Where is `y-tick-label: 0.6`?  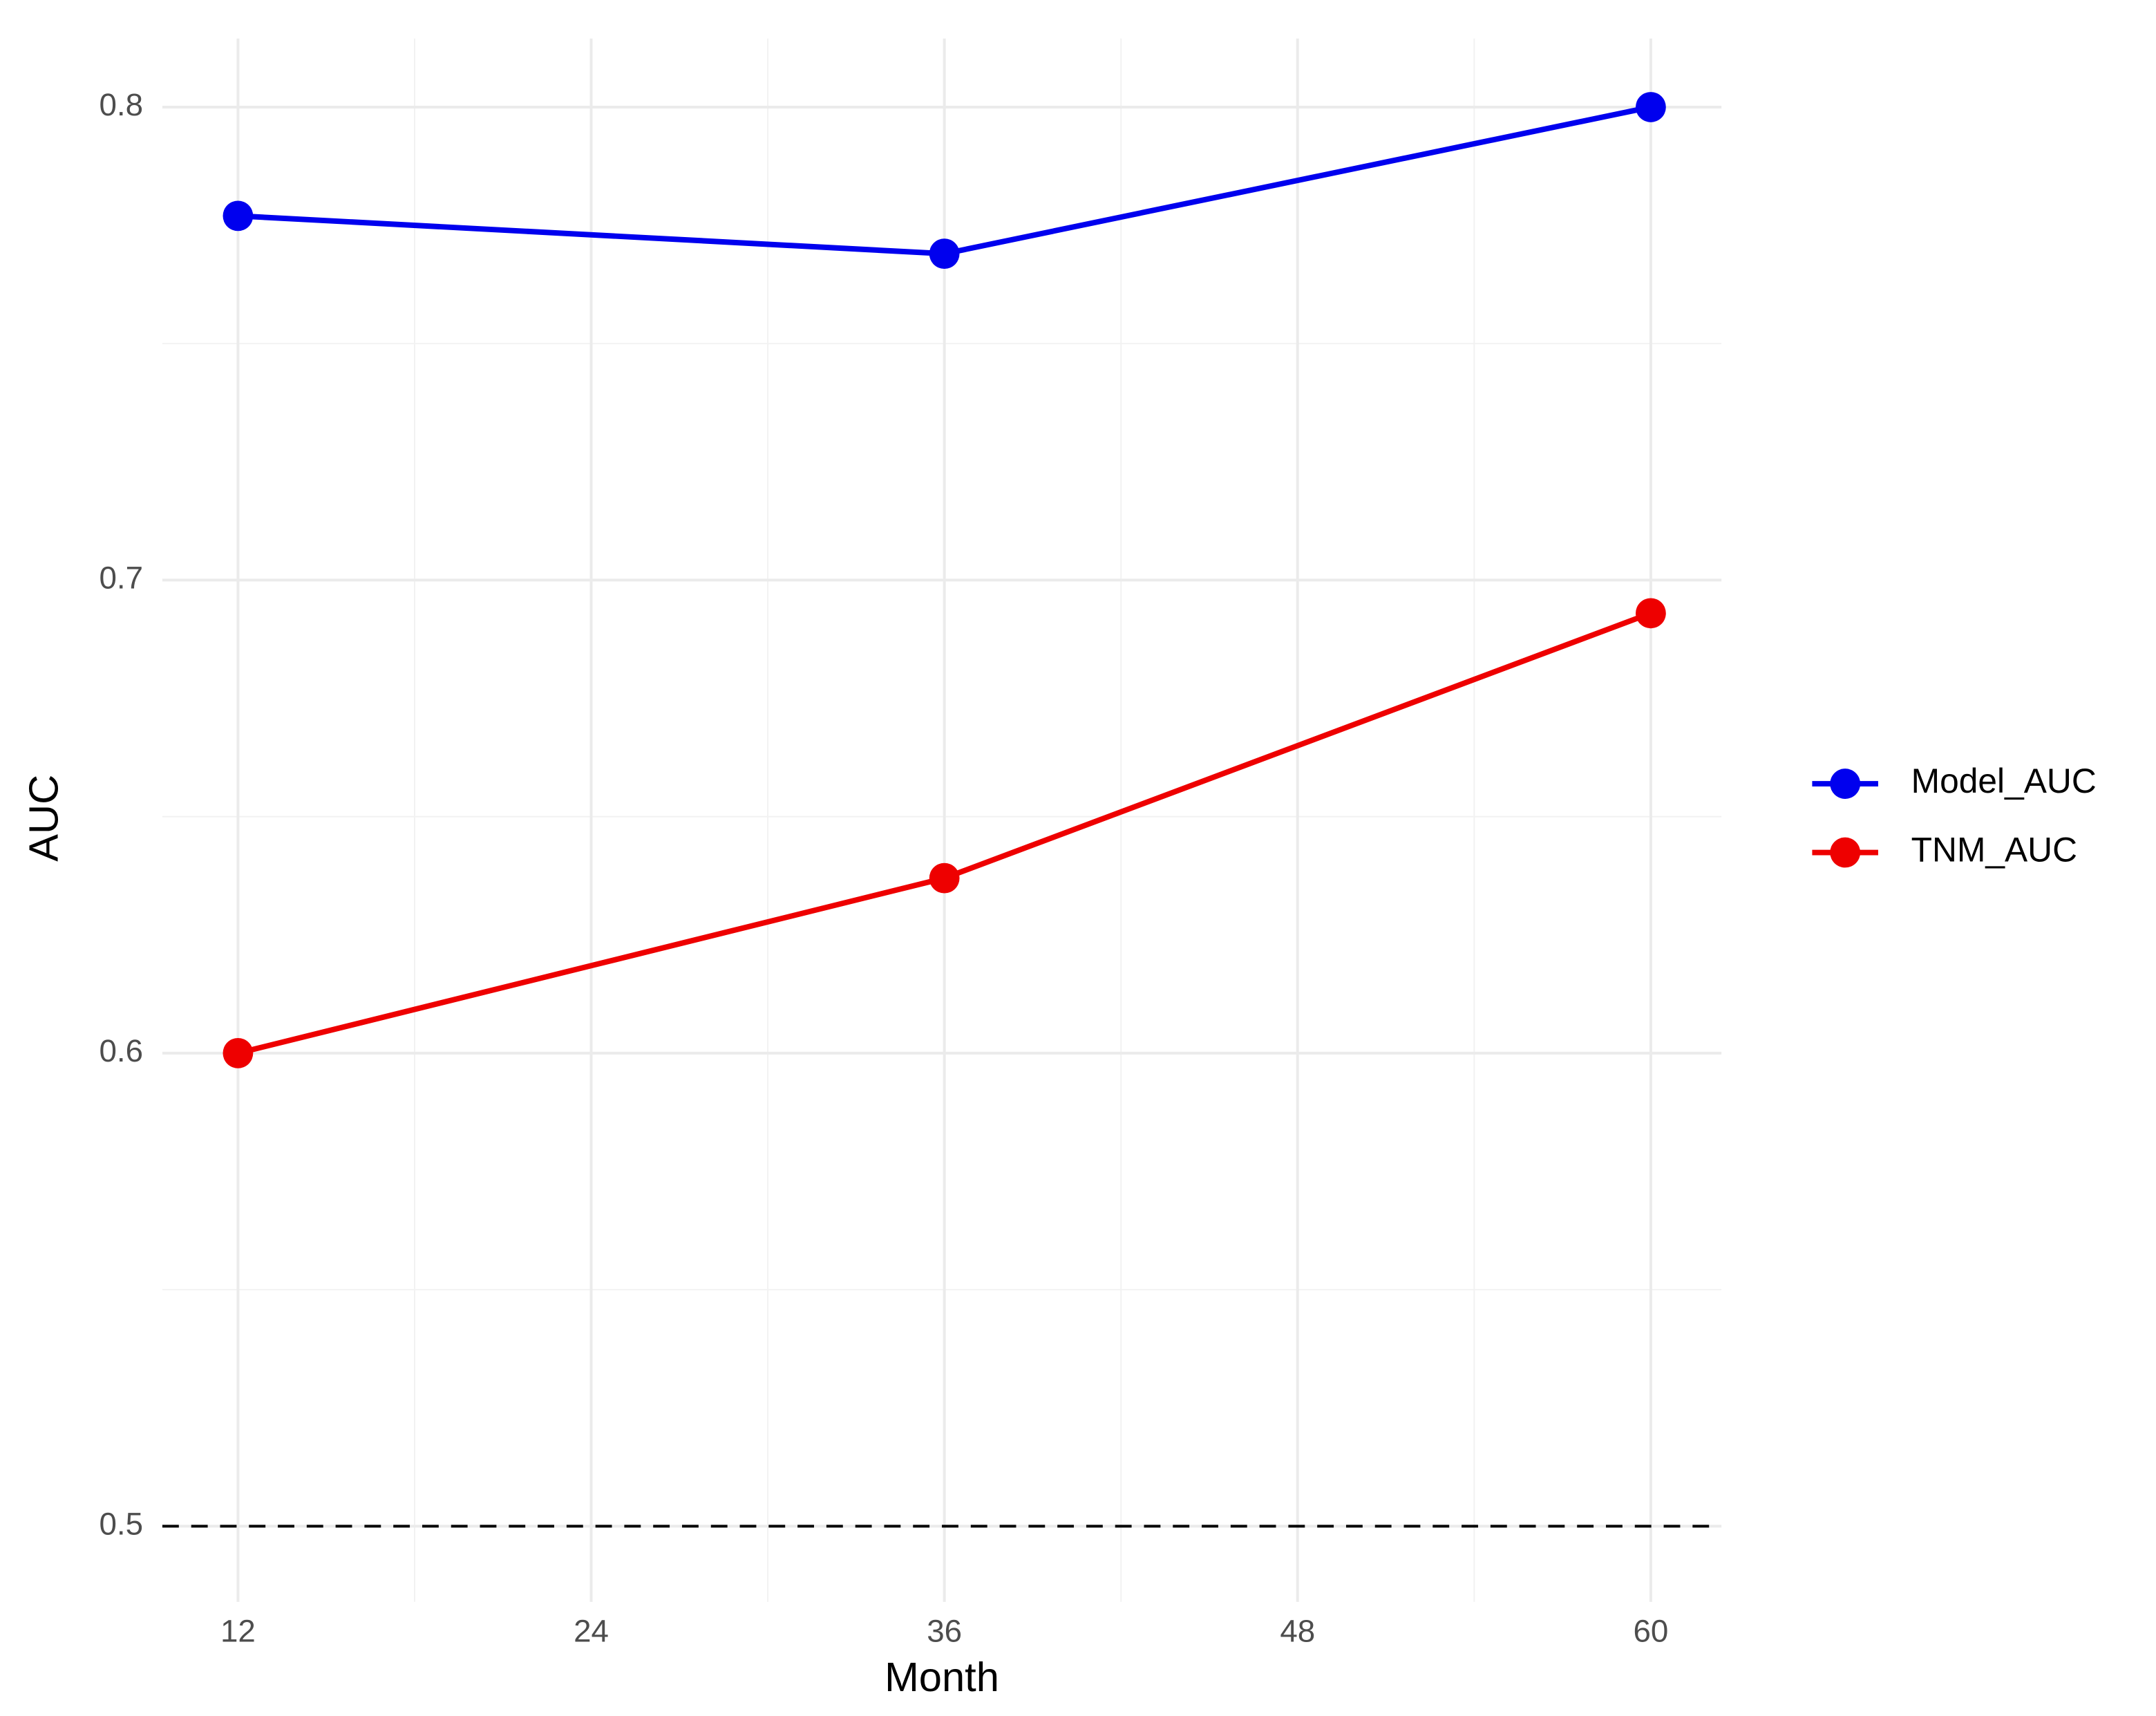 y-tick-label: 0.6 is located at coordinates (121, 1050).